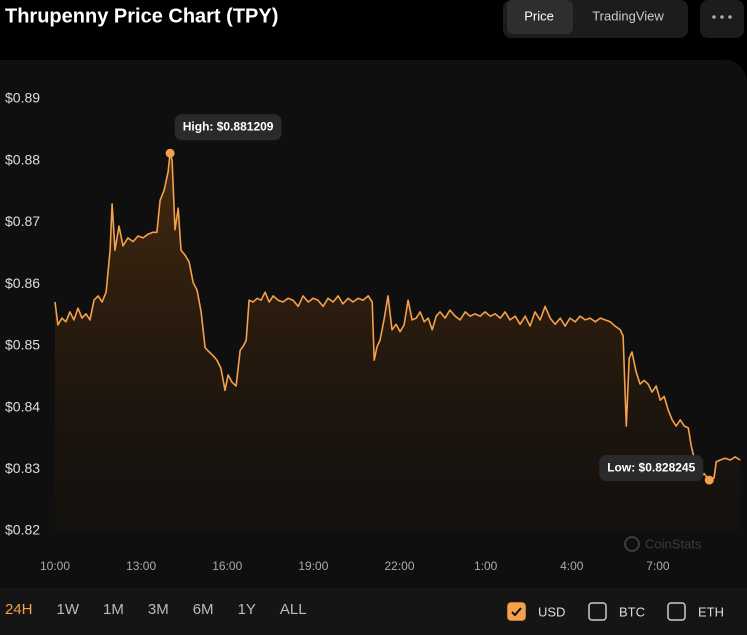 The image size is (747, 635). Describe the element at coordinates (572, 566) in the screenshot. I see `x-tick-label: 4:00` at that location.